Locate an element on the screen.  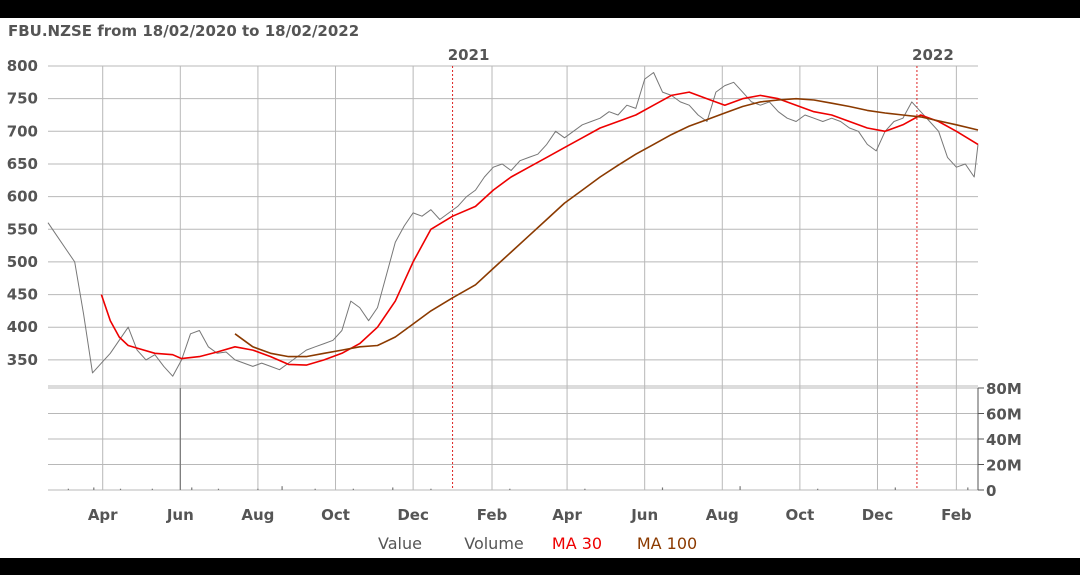
price-tick-label: 750 is located at coordinates (22, 99).